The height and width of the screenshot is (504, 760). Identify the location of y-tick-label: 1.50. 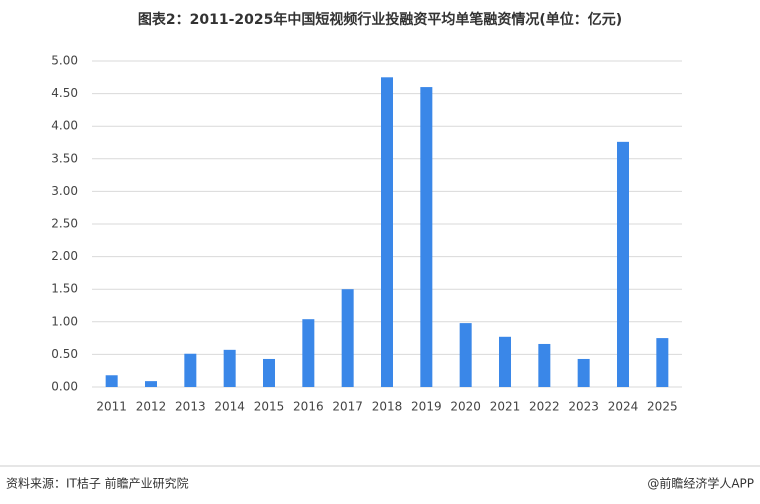
(64, 289).